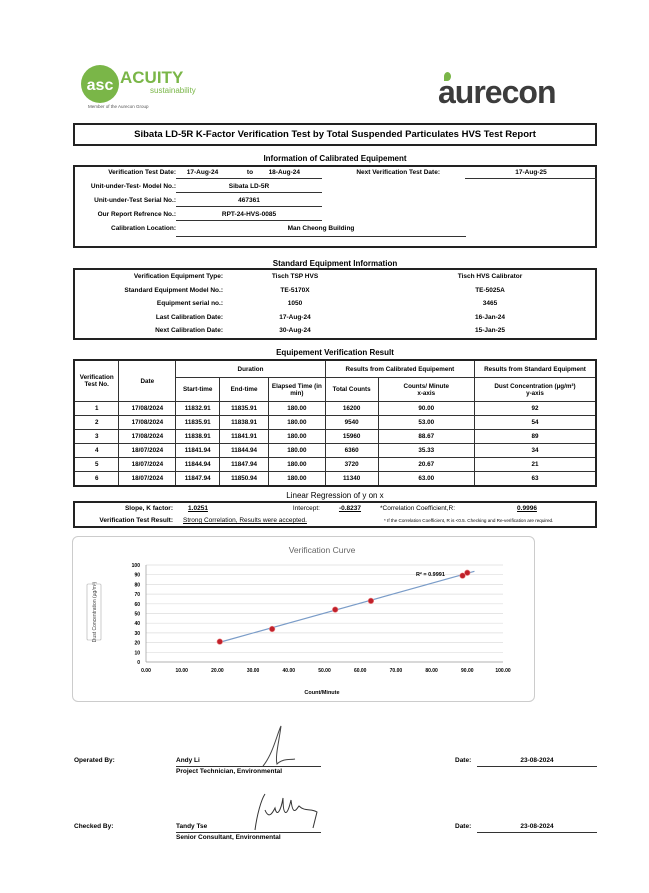 The height and width of the screenshot is (893, 649). Describe the element at coordinates (324, 671) in the screenshot. I see `x-tick-label: 50.00` at that location.